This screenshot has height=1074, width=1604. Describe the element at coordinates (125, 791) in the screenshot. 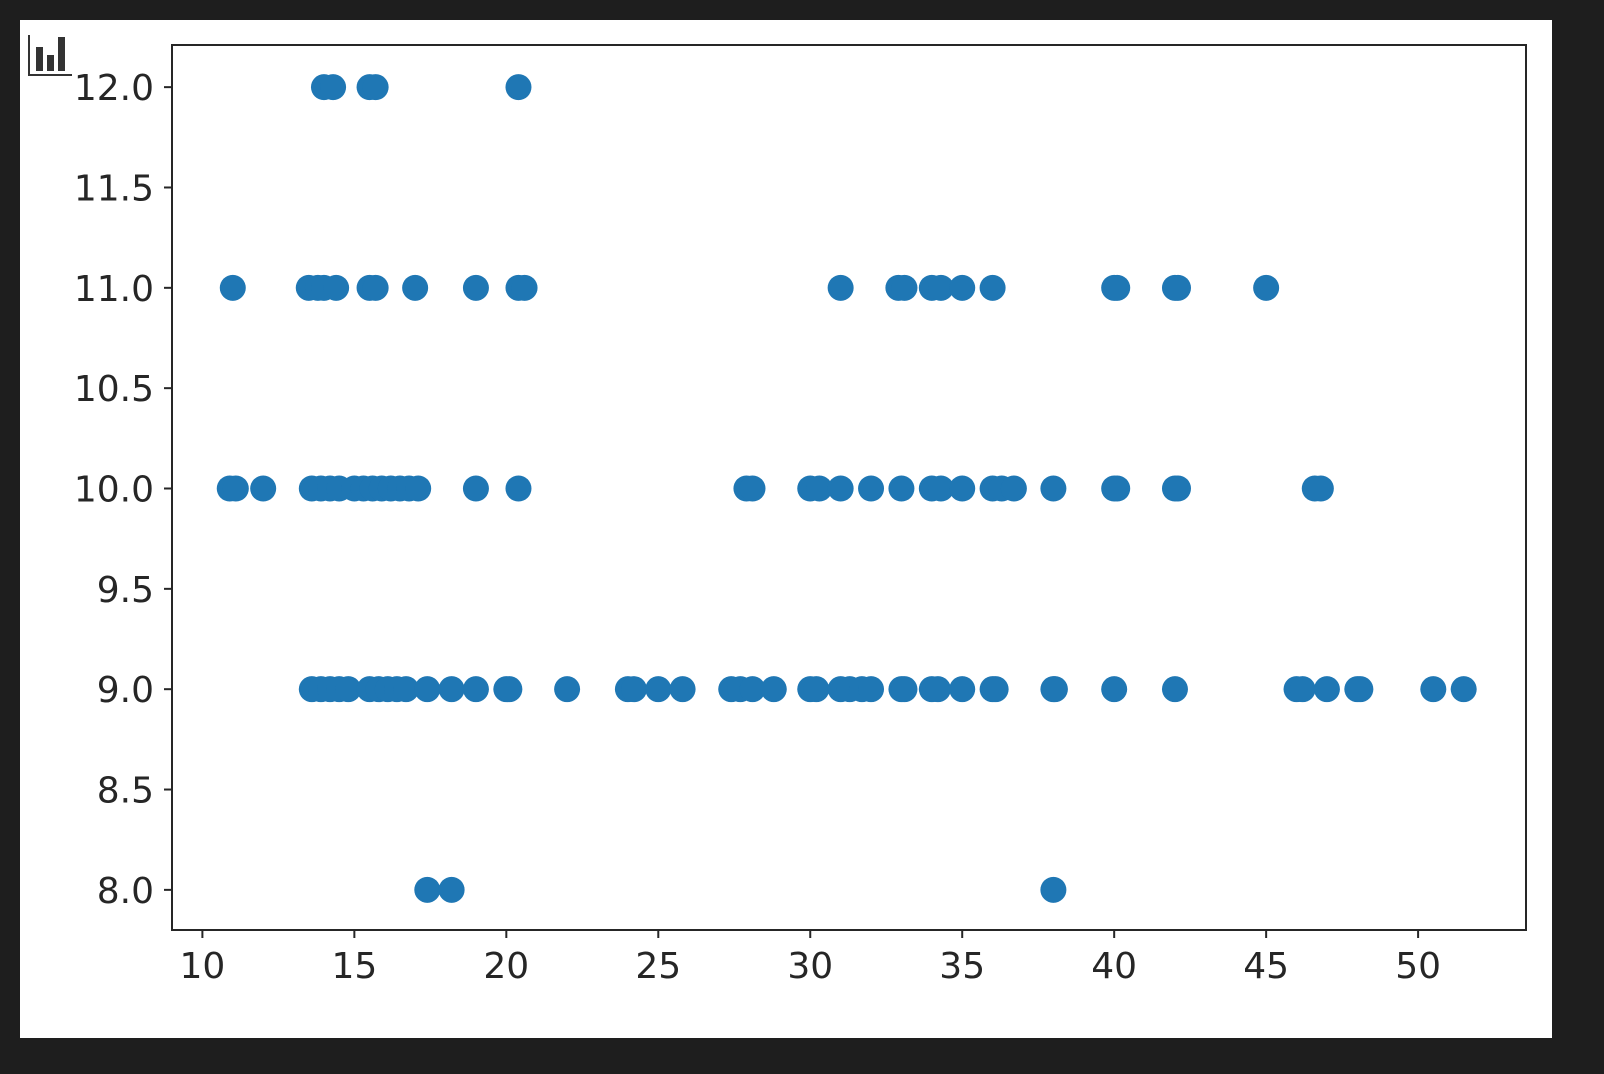

I see `y-tick-label: 8.5` at that location.